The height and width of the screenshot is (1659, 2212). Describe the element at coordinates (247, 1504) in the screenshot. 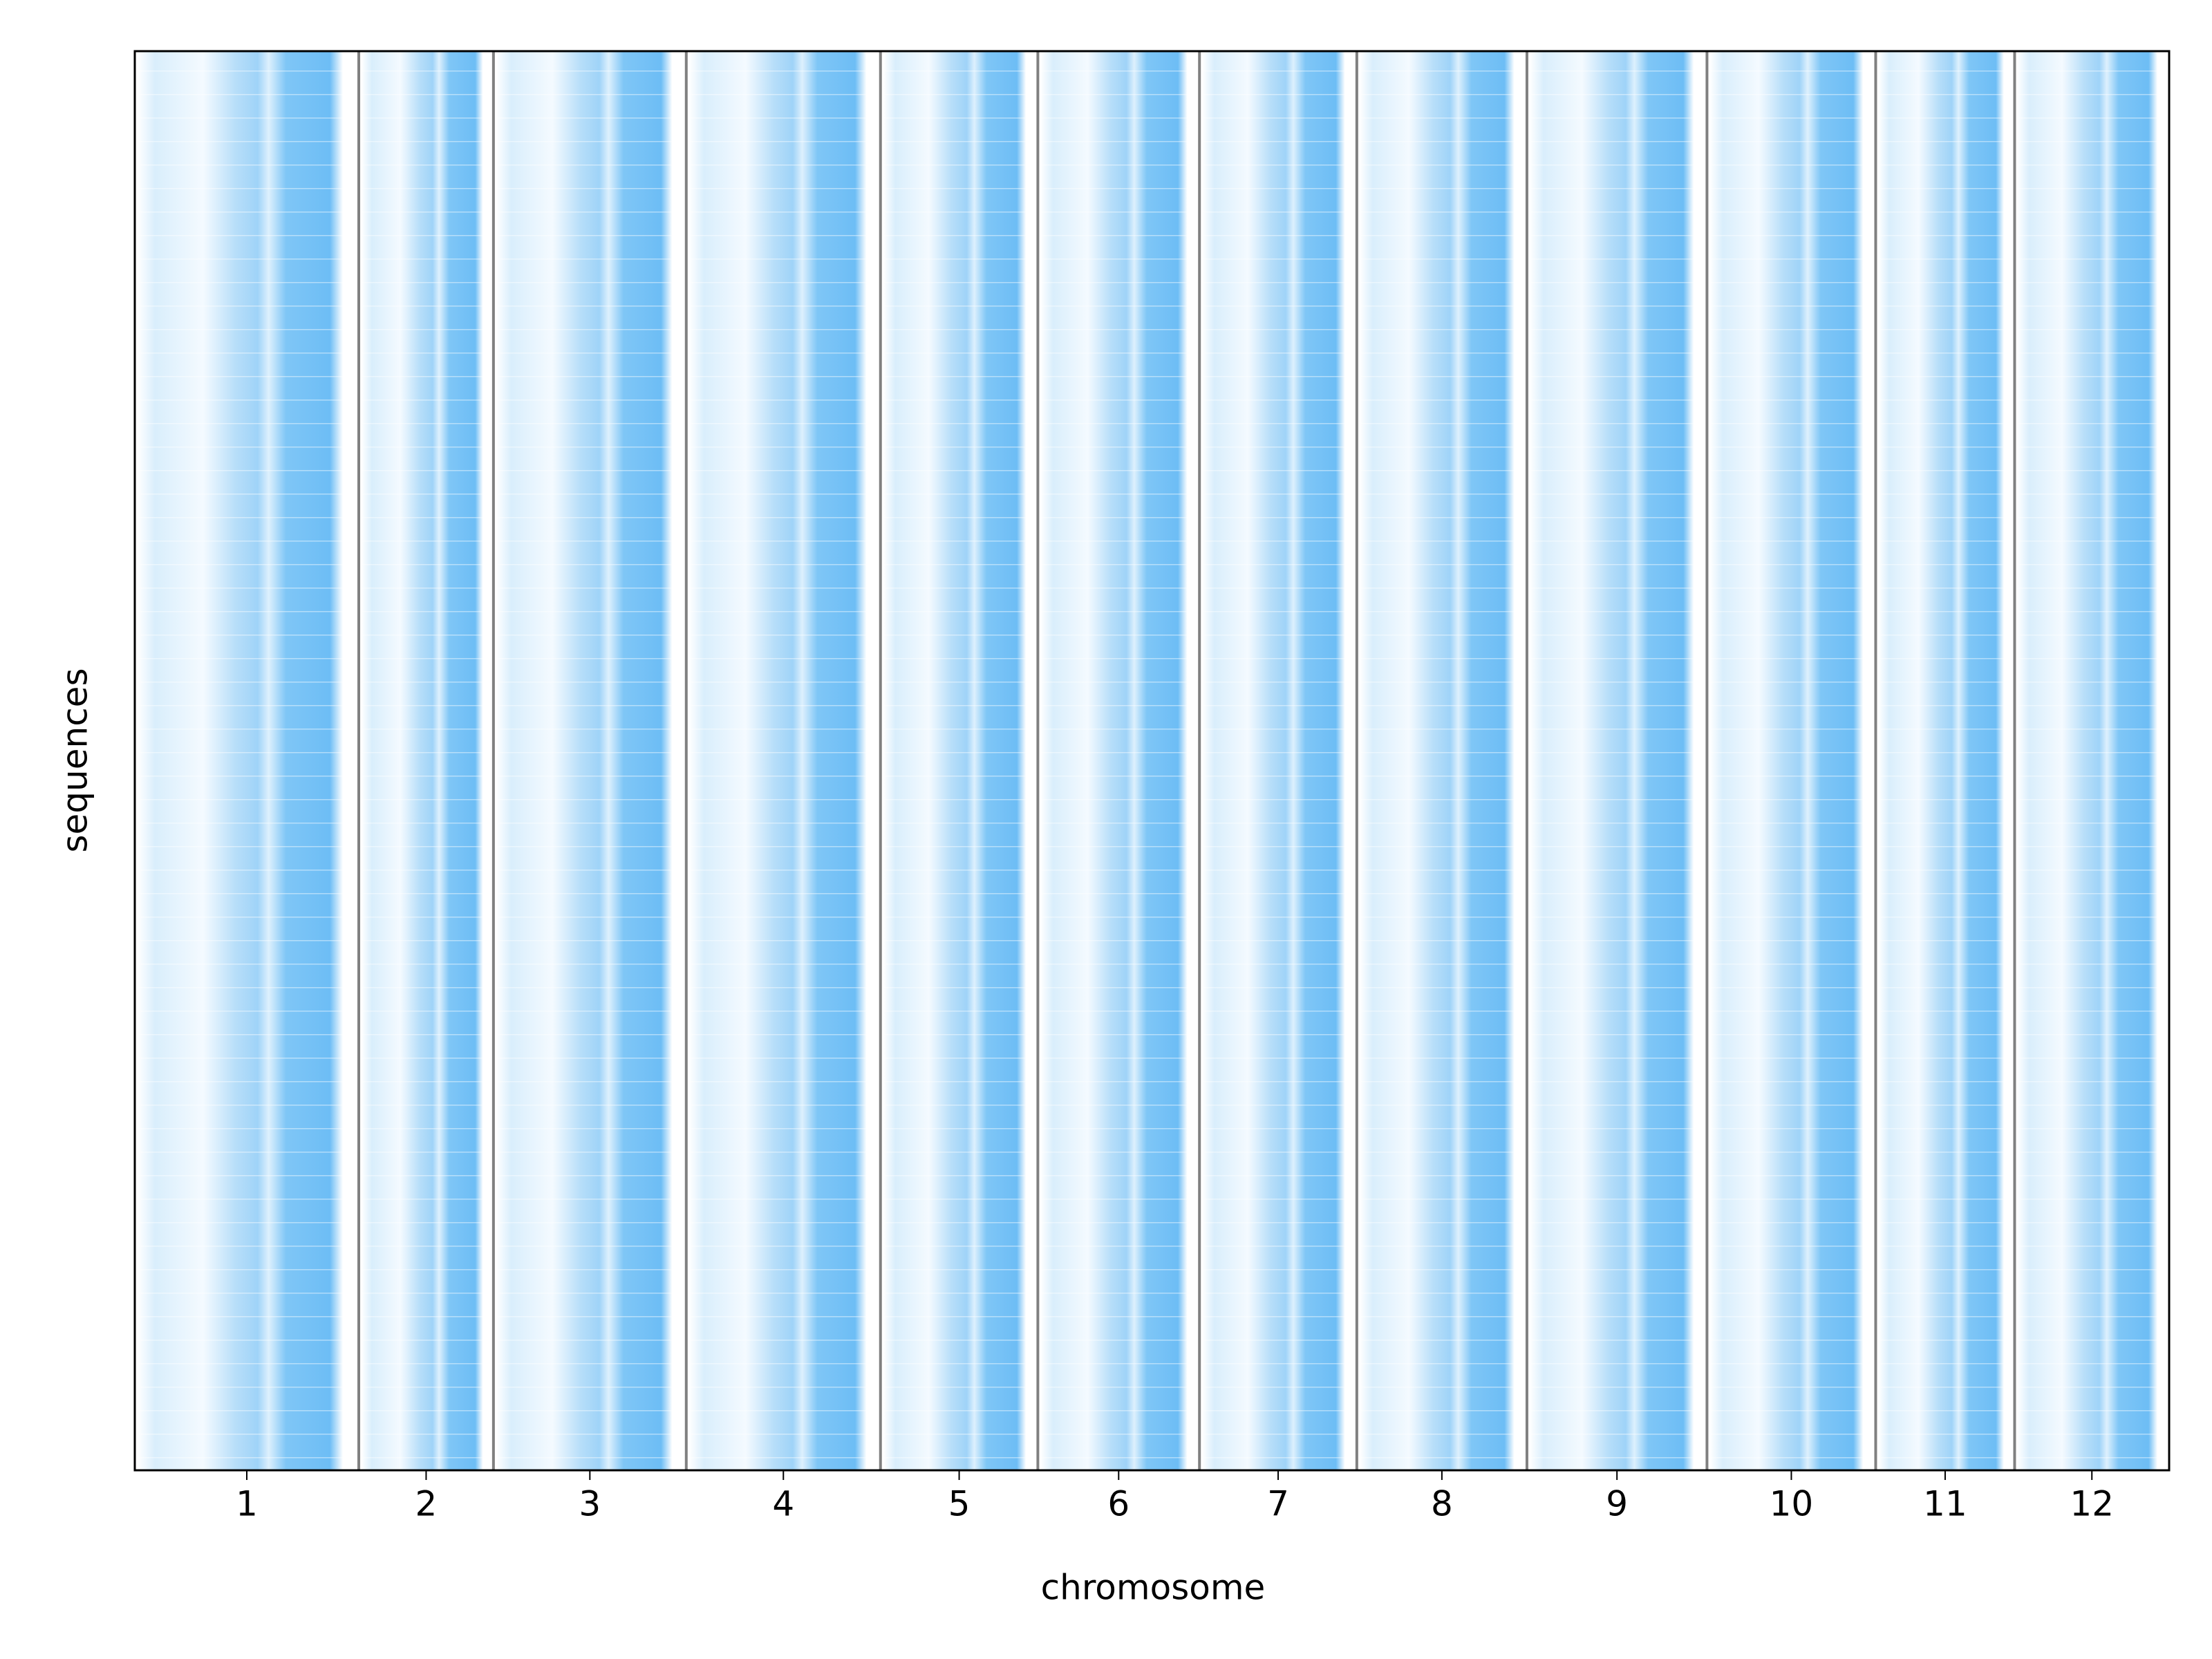

I see `x-tick-label: 1` at that location.